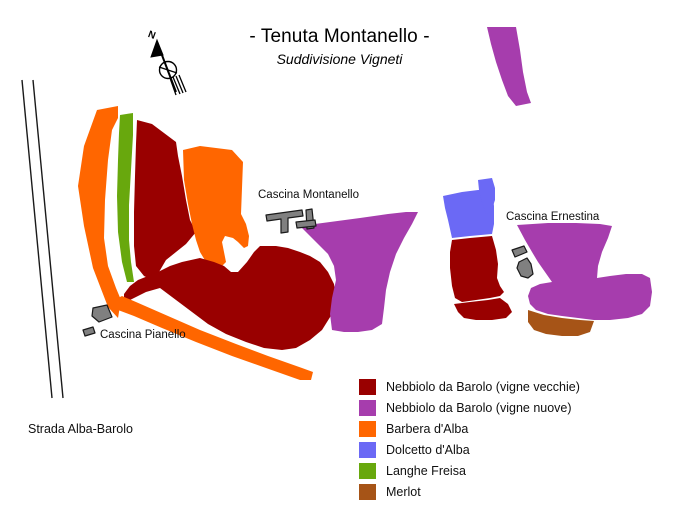  What do you see at coordinates (291, 221) in the screenshot?
I see `cascina-montanello-building` at bounding box center [291, 221].